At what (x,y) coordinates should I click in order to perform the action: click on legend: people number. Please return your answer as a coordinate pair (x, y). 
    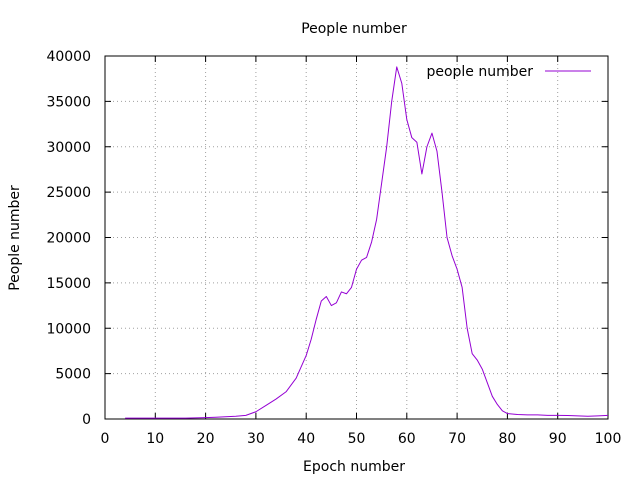
    Looking at the image, I should click on (508, 72).